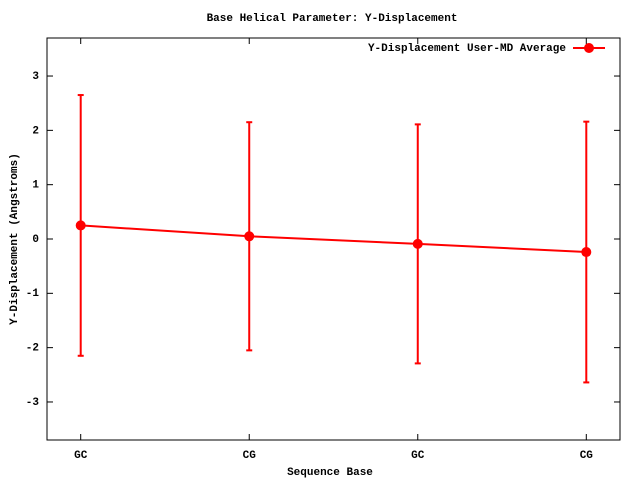 The height and width of the screenshot is (480, 640). What do you see at coordinates (15, 239) in the screenshot?
I see `y-axis-label: Y-Displacement (Angstroms)` at bounding box center [15, 239].